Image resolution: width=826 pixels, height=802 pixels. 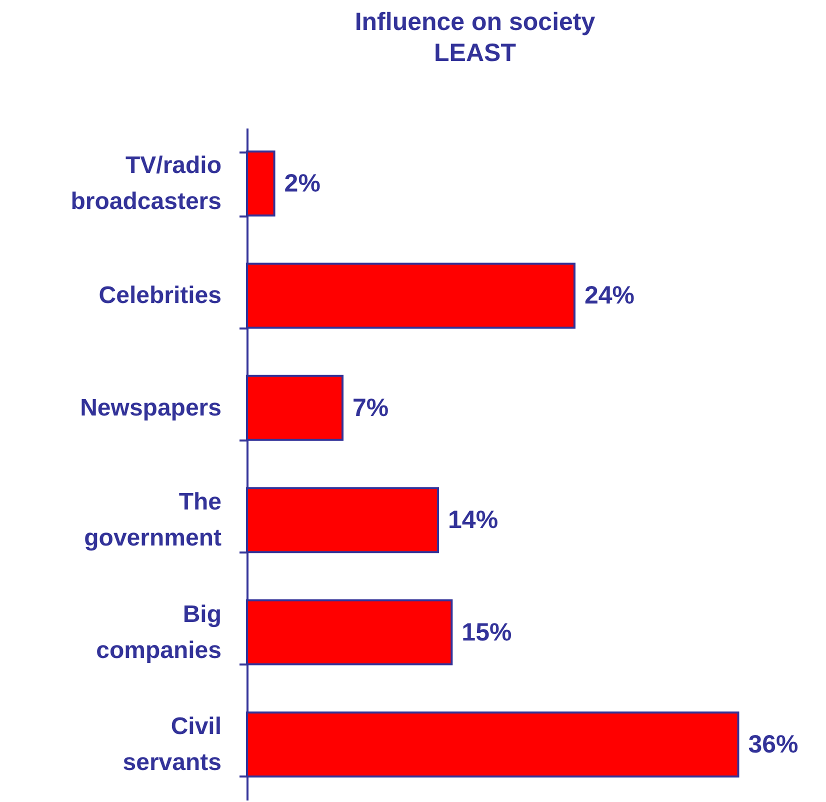 I want to click on chart-subtitle: LEAST, so click(x=475, y=53).